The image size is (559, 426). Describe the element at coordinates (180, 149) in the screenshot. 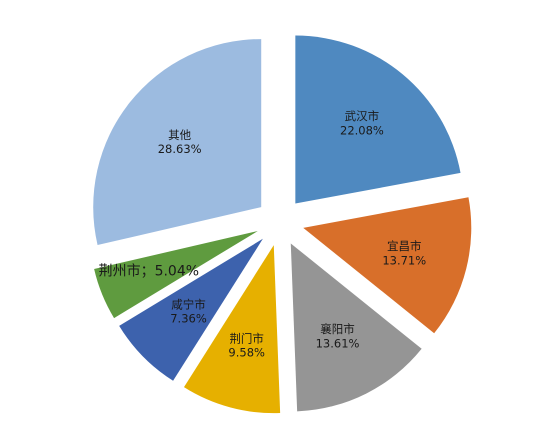

I see `value-label: 28.63%` at that location.